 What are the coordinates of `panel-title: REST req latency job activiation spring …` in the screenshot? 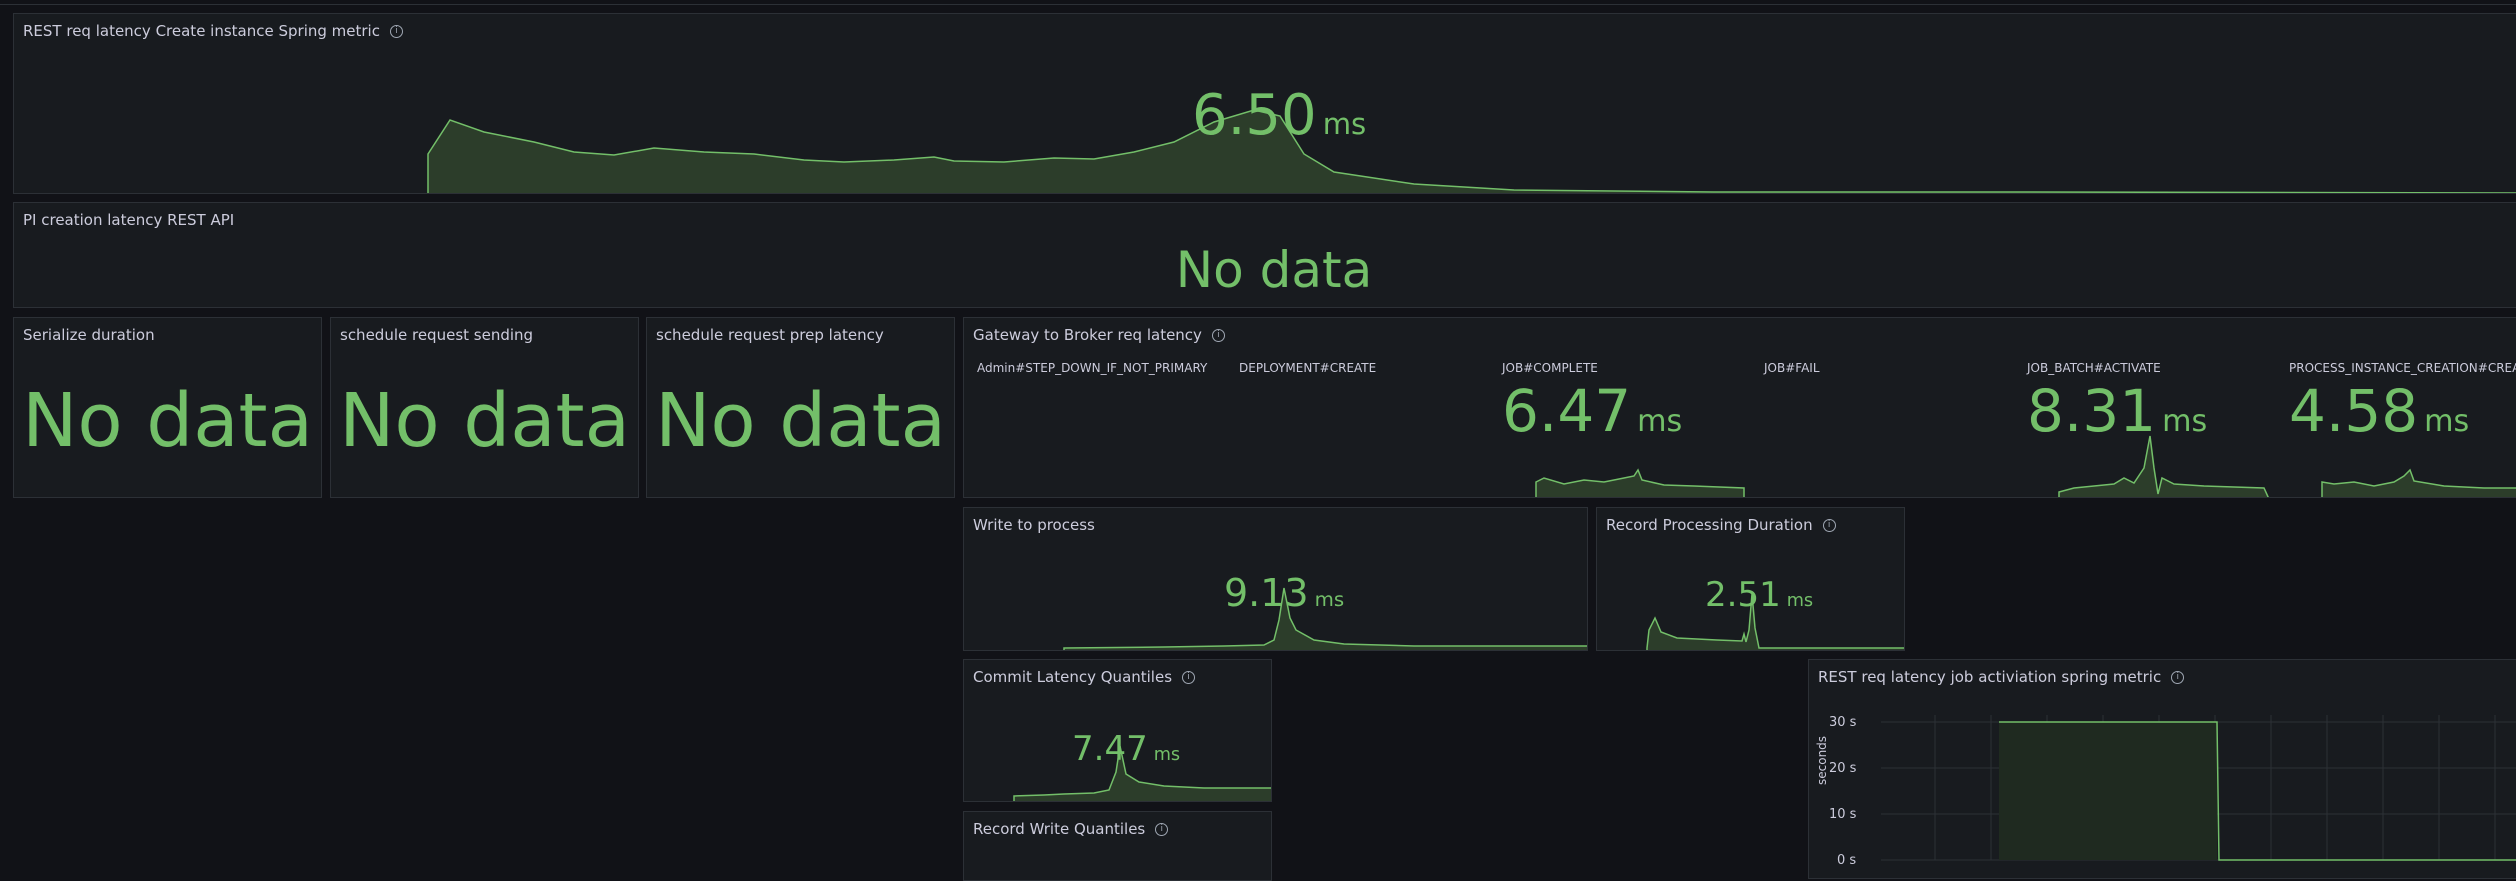 It's located at (2001, 677).